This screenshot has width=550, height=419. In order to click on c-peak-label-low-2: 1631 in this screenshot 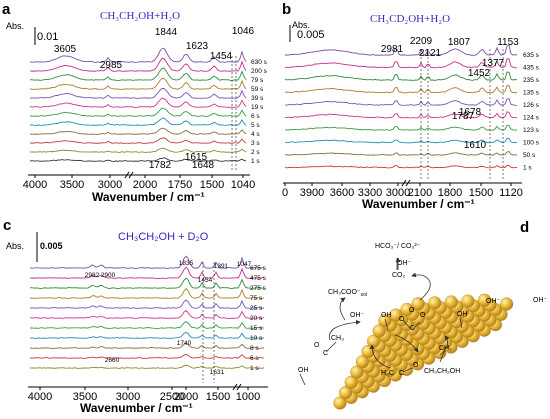, I will do `click(217, 372)`.